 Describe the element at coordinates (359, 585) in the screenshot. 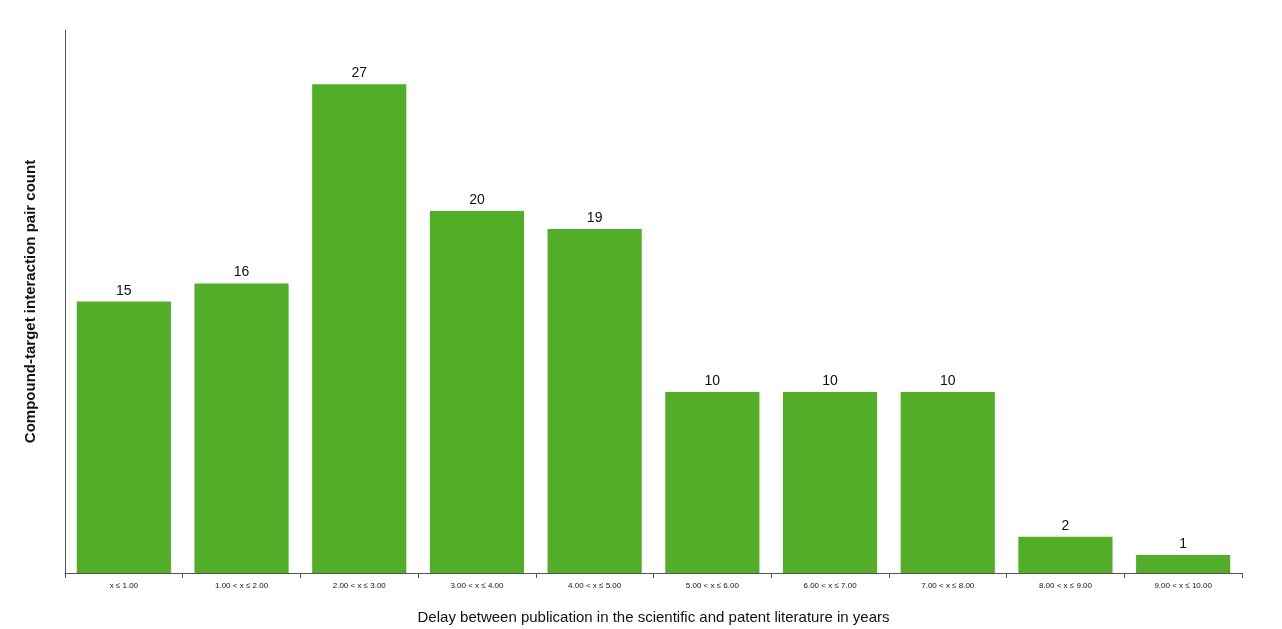

I see `x-tick-label: 2.00 < x ≤ 3.00` at that location.